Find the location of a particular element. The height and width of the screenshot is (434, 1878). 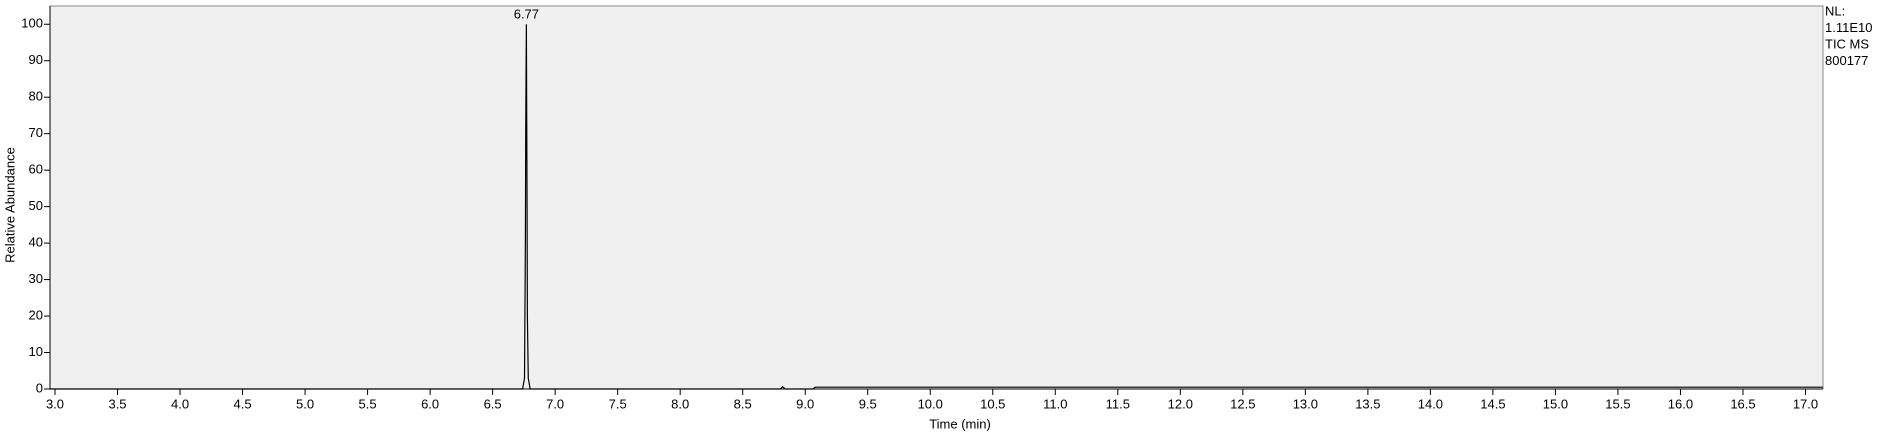

x-tick-label: 15.5 is located at coordinates (1617, 403).